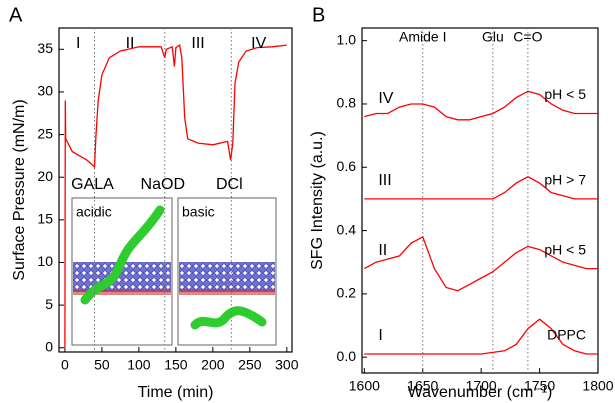 The width and height of the screenshot is (615, 403). I want to click on inset-label: acidic, so click(94, 212).